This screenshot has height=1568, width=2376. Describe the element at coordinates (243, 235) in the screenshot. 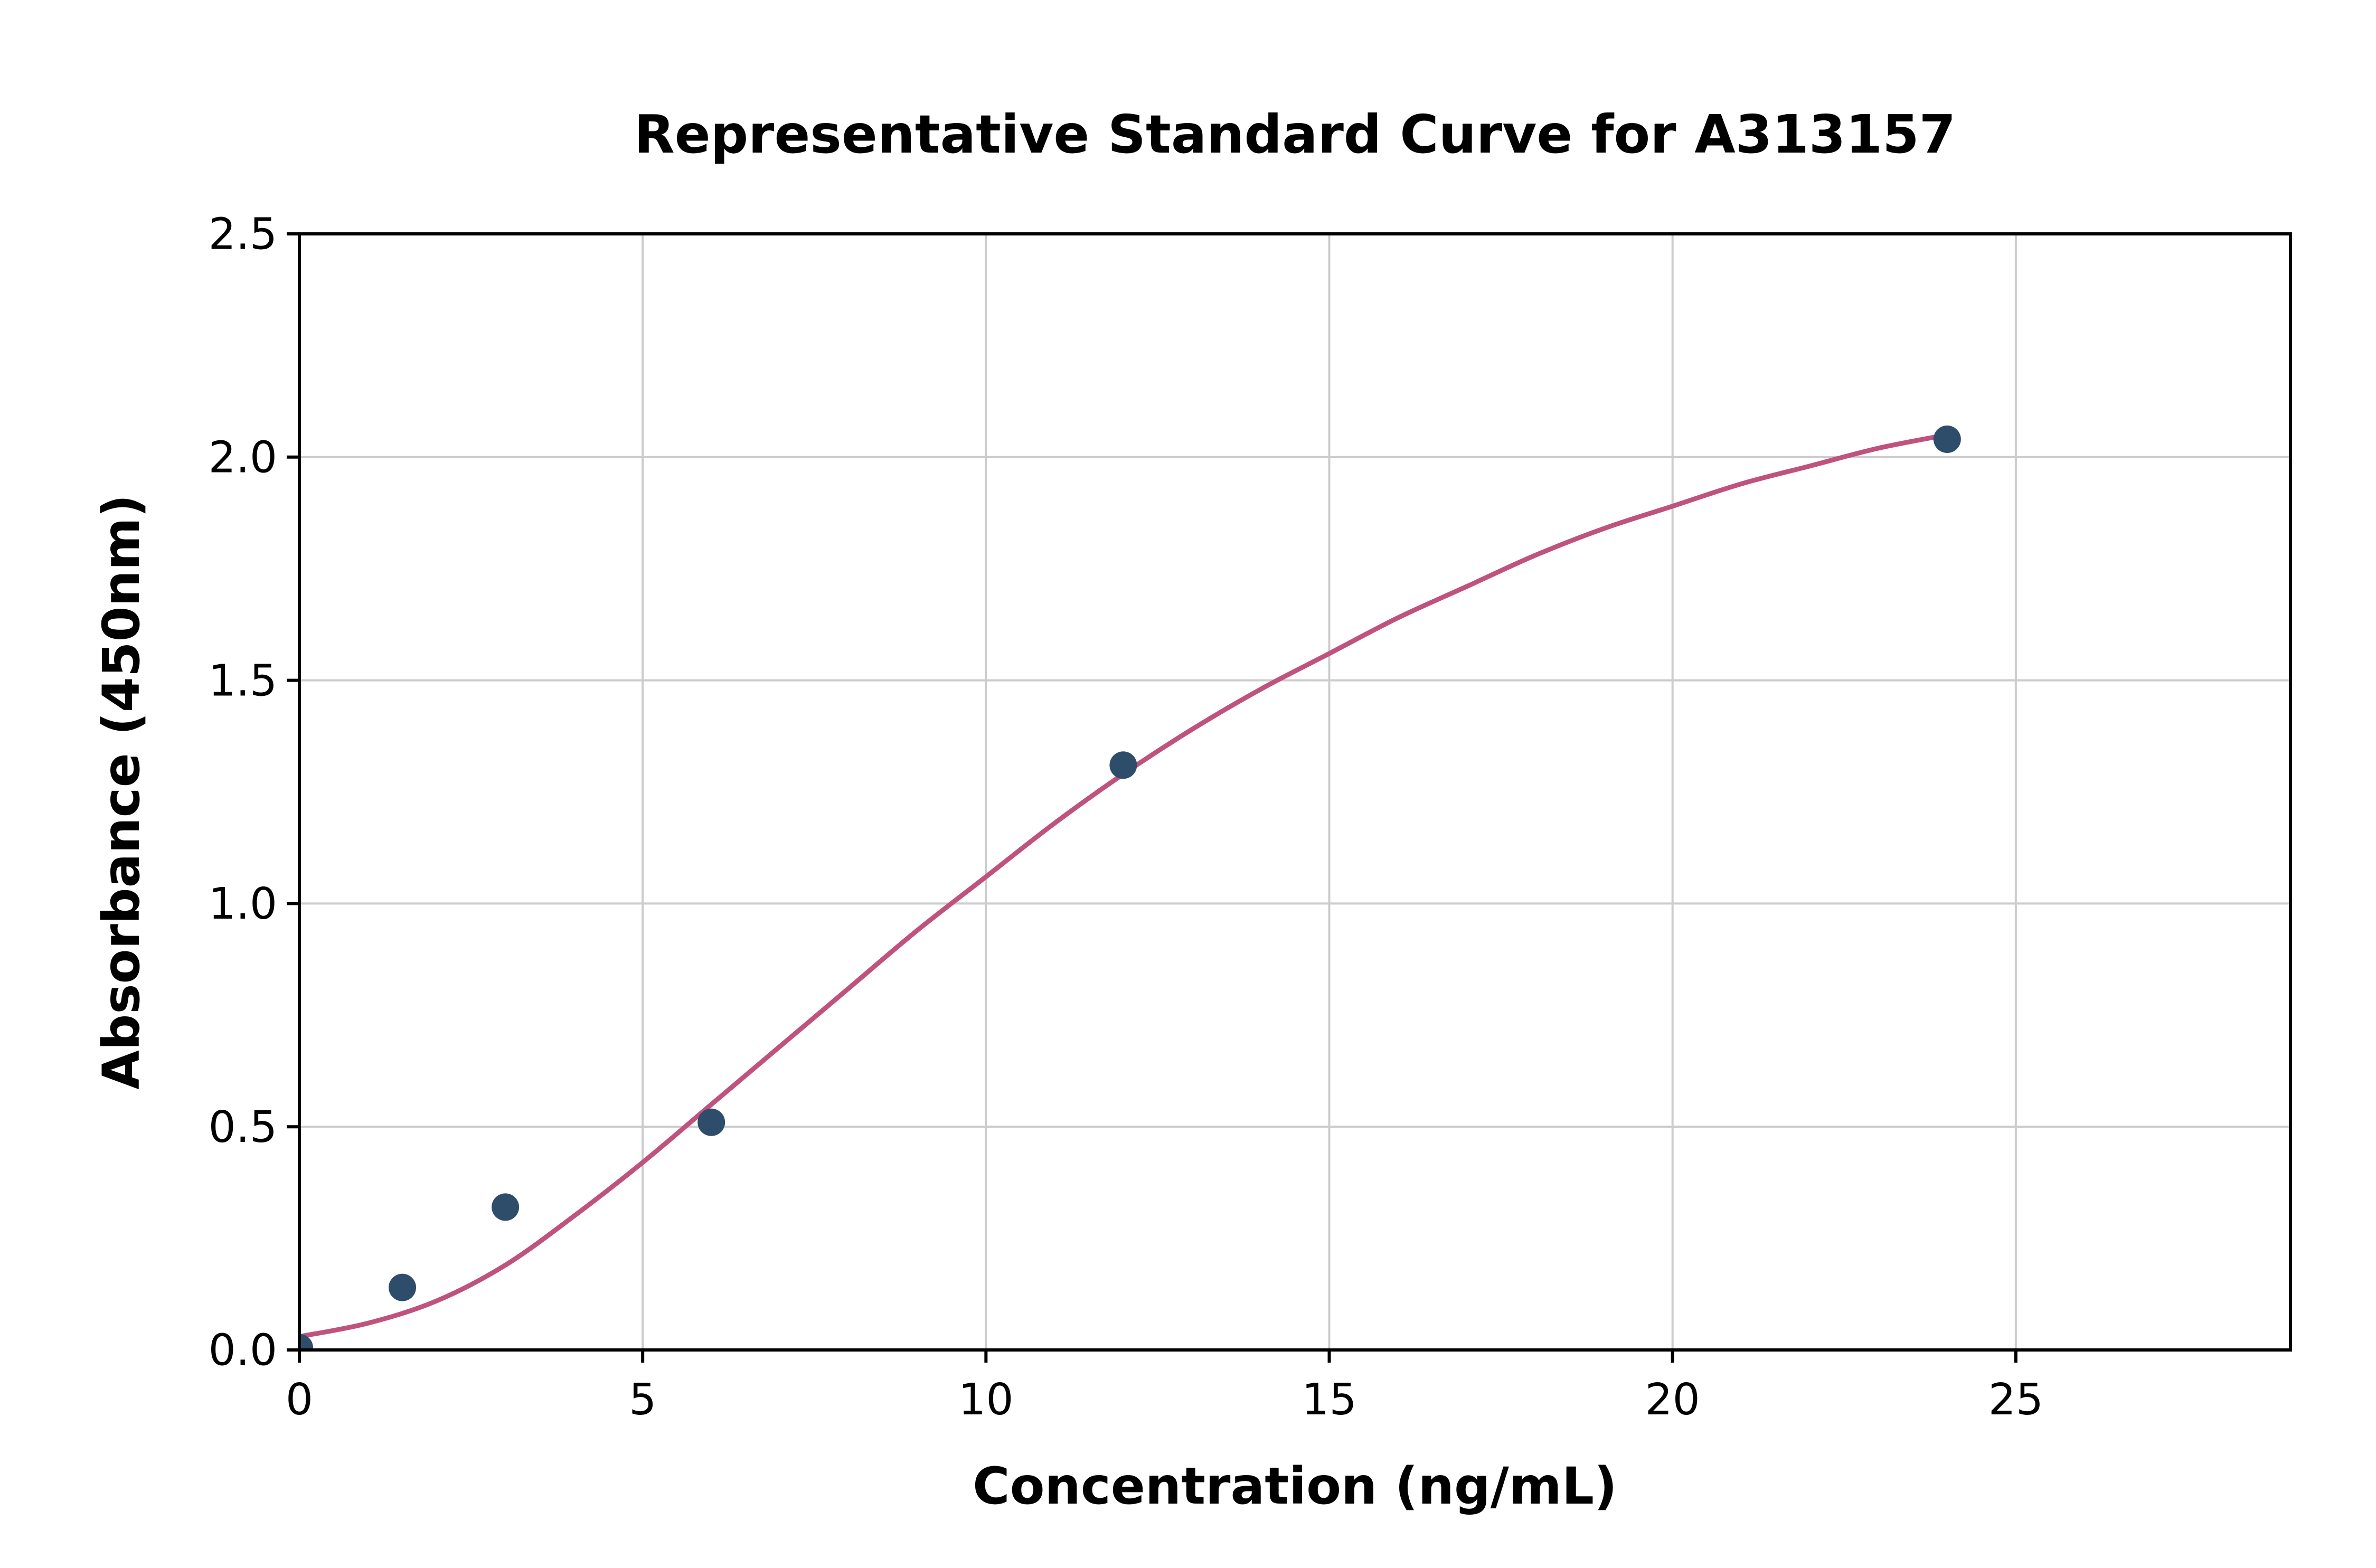

I see `y-tick-label: 2.5` at that location.